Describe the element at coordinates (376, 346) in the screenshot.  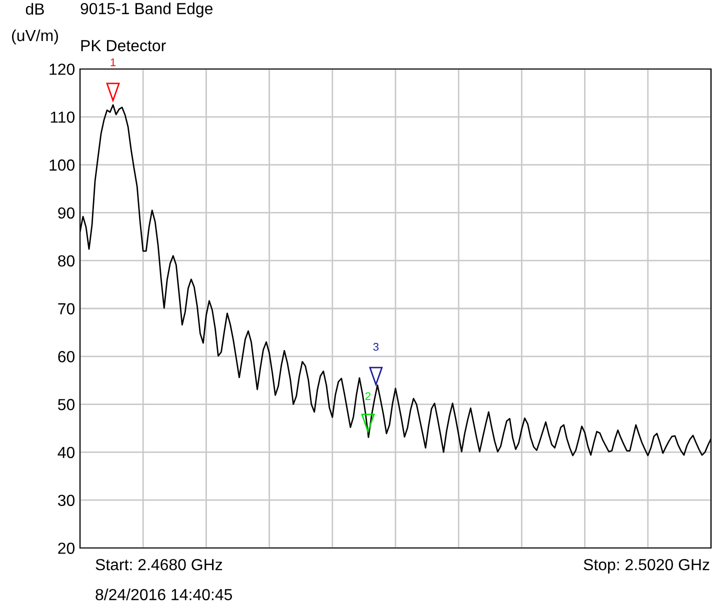
I see `annotation: 3` at that location.